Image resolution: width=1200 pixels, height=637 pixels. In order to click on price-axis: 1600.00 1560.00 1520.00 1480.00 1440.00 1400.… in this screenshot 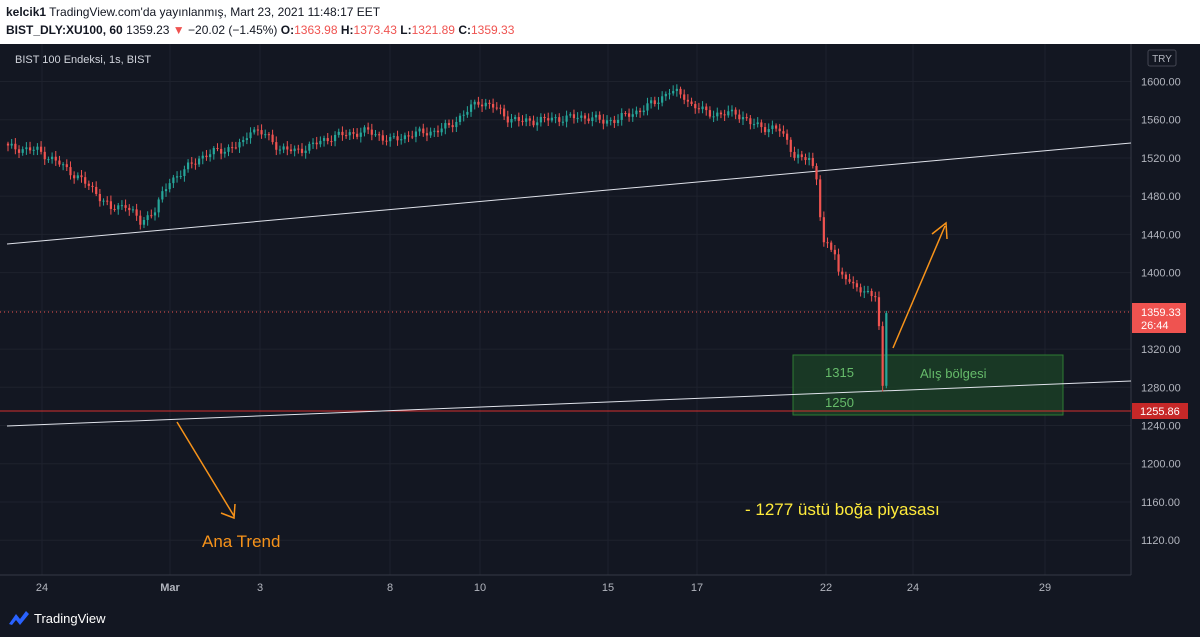, I will do `click(1161, 312)`.